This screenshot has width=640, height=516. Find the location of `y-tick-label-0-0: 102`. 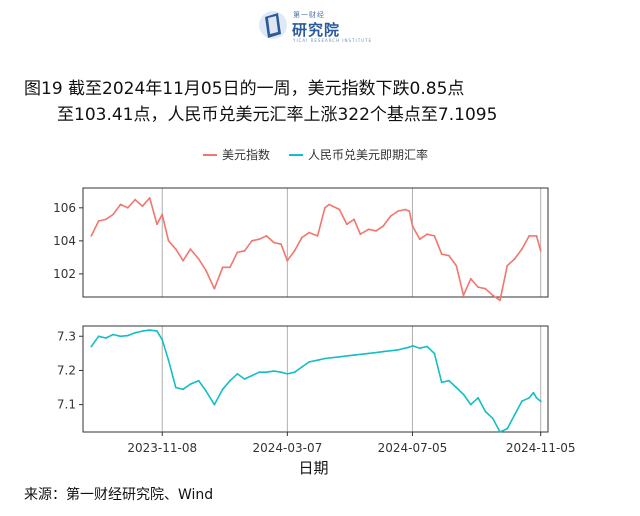

y-tick-label-0-0: 102 is located at coordinates (64, 274).